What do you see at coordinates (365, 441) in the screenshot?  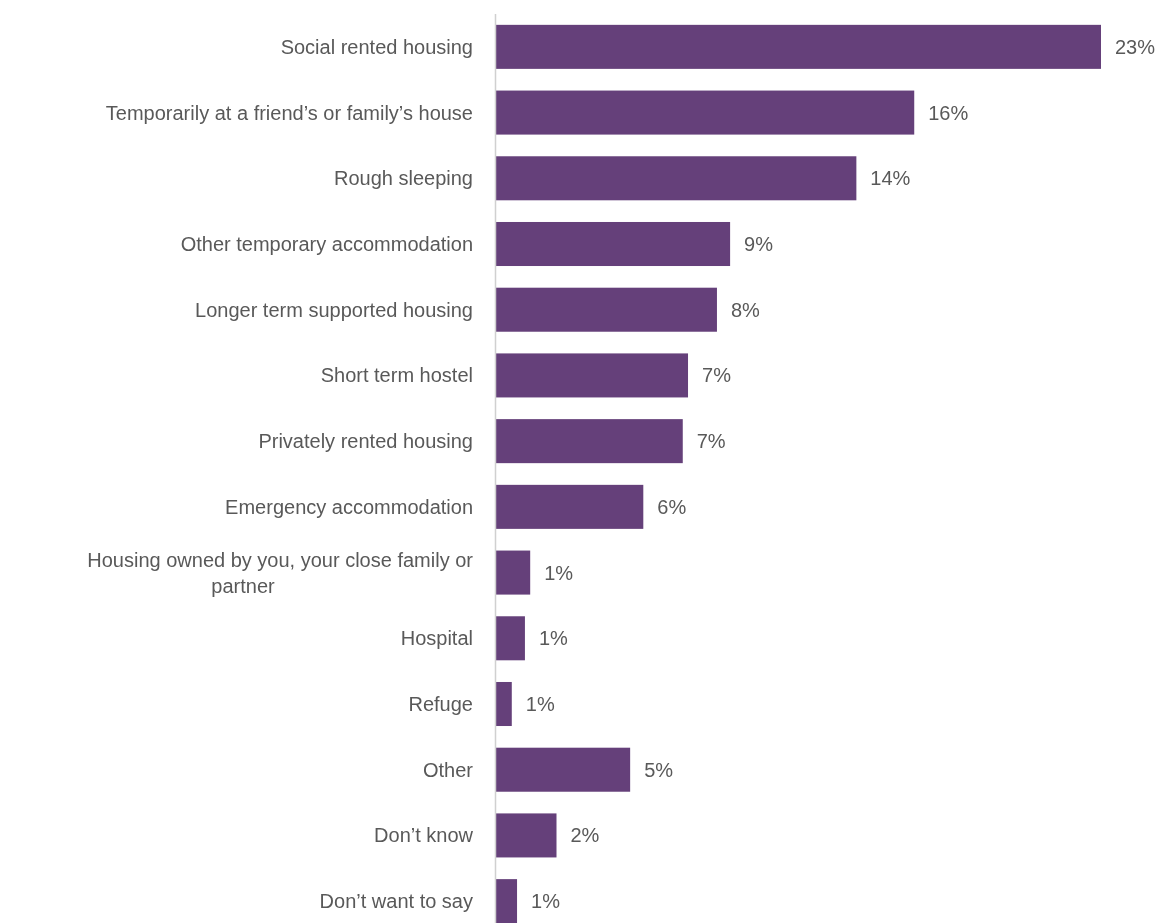 I see `y-tick-label: Privately rented housing` at bounding box center [365, 441].